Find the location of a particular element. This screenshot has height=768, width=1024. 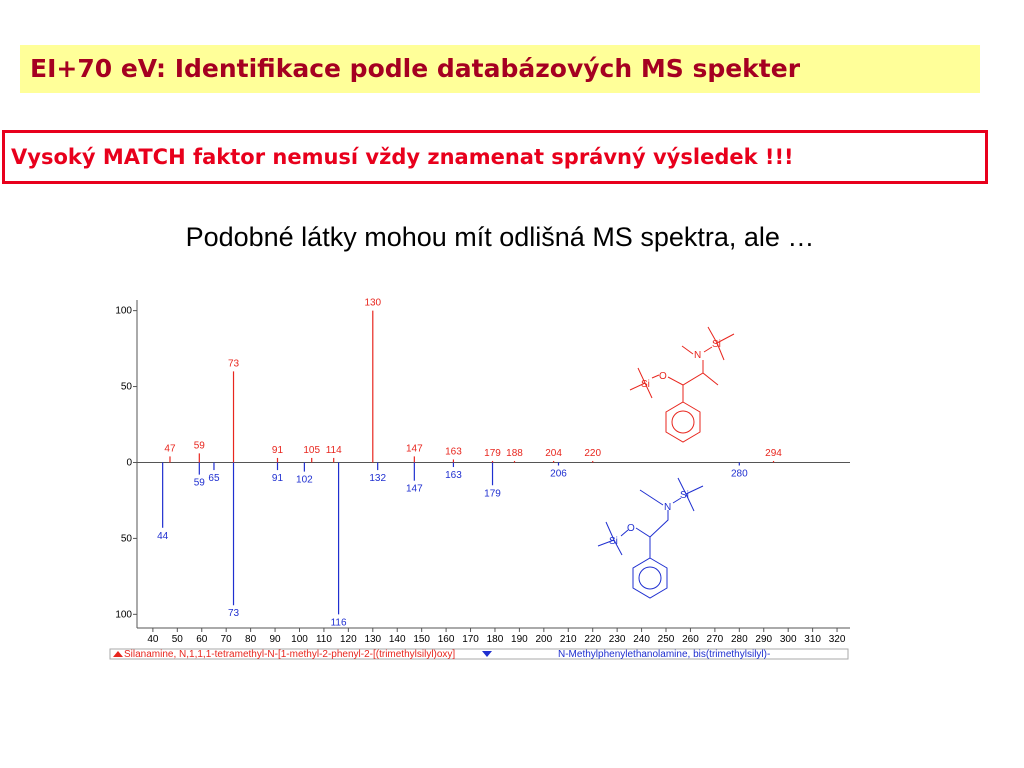

x-tick-label: 230 is located at coordinates (617, 639).